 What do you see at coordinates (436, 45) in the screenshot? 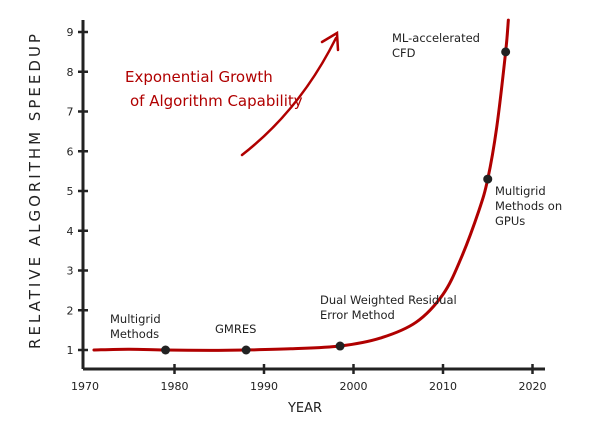
I see `point-label: ML-accelerated CFD` at bounding box center [436, 45].